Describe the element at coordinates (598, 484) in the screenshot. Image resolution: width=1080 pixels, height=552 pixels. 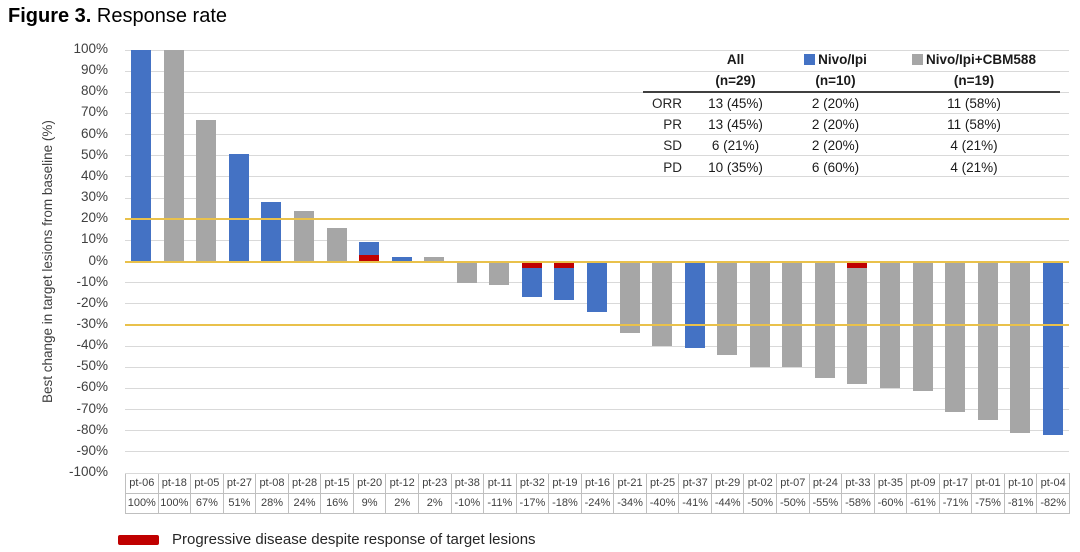
I see `x-label-pt-16: pt-16` at that location.